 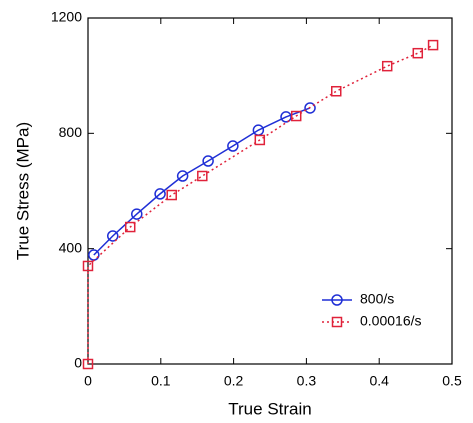 What do you see at coordinates (78, 363) in the screenshot?
I see `y-tick-label: 0` at bounding box center [78, 363].